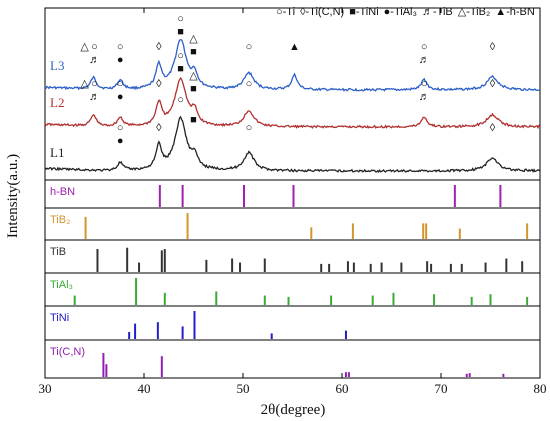  I want to click on pattern-label-l1: L1, so click(57, 152).